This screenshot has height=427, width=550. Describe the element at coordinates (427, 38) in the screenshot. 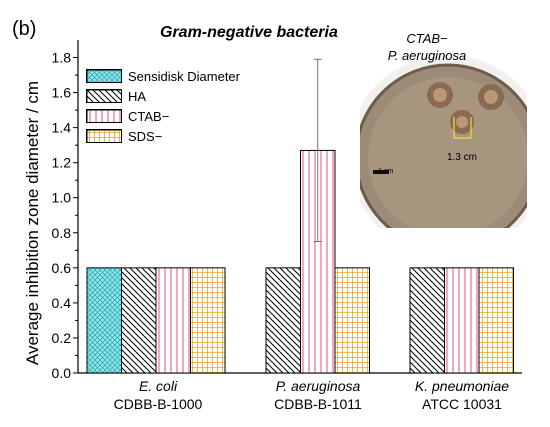

I see `inset-title-line1: CTAB−` at that location.